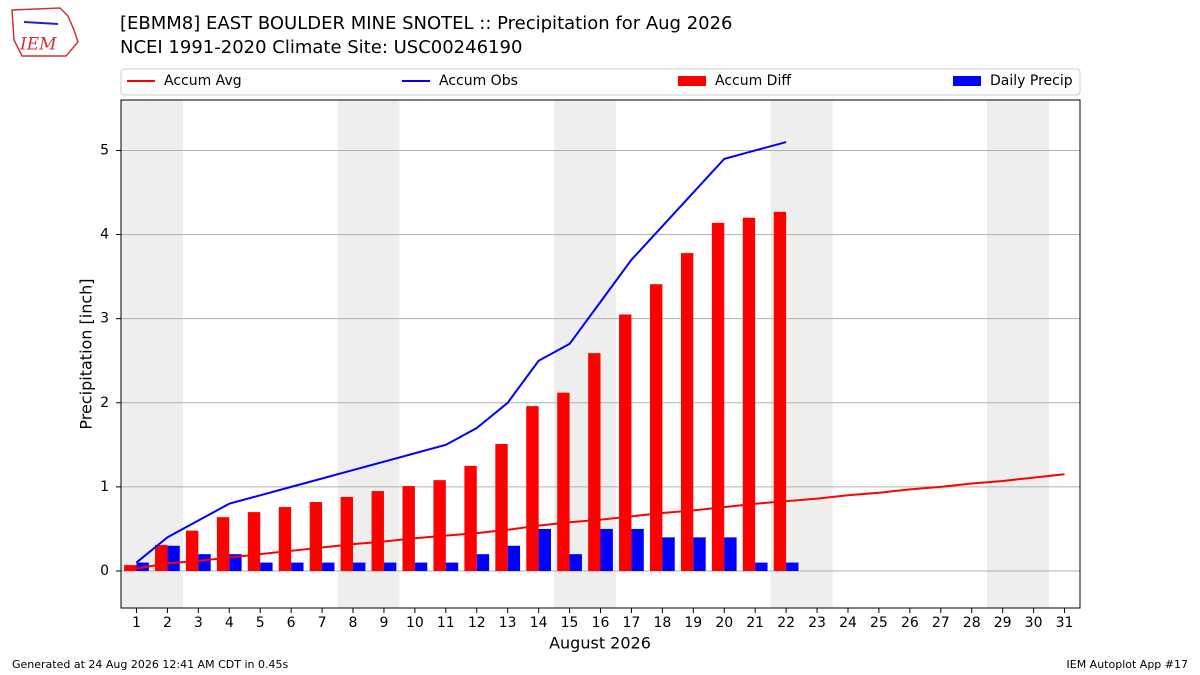  Describe the element at coordinates (104, 571) in the screenshot. I see `y-tick-label: 0` at that location.